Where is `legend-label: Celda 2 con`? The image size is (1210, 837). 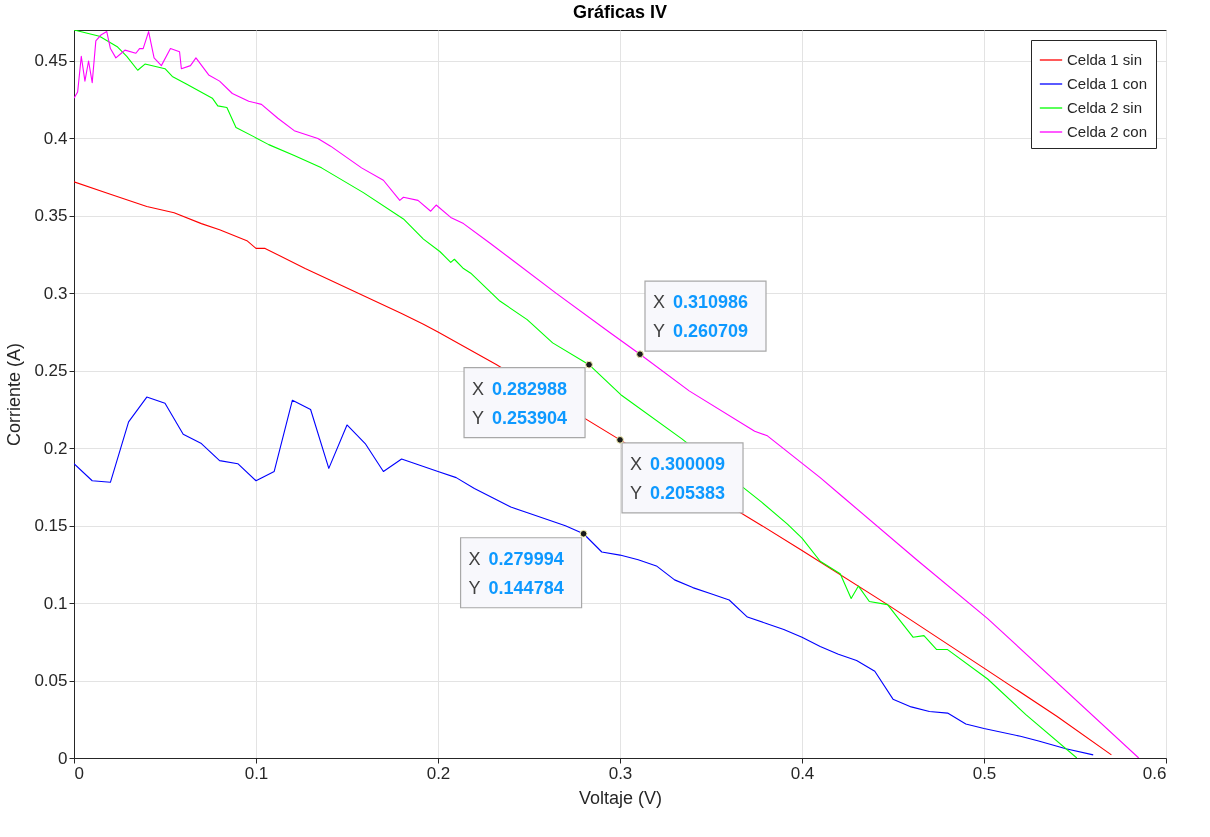
legend-label: Celda 2 con is located at coordinates (1107, 131).